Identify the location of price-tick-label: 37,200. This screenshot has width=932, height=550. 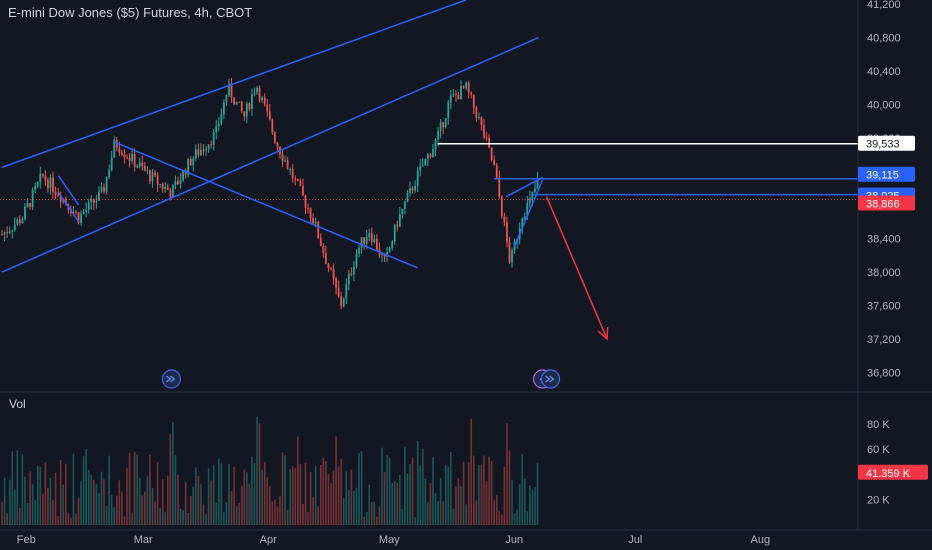
(884, 340).